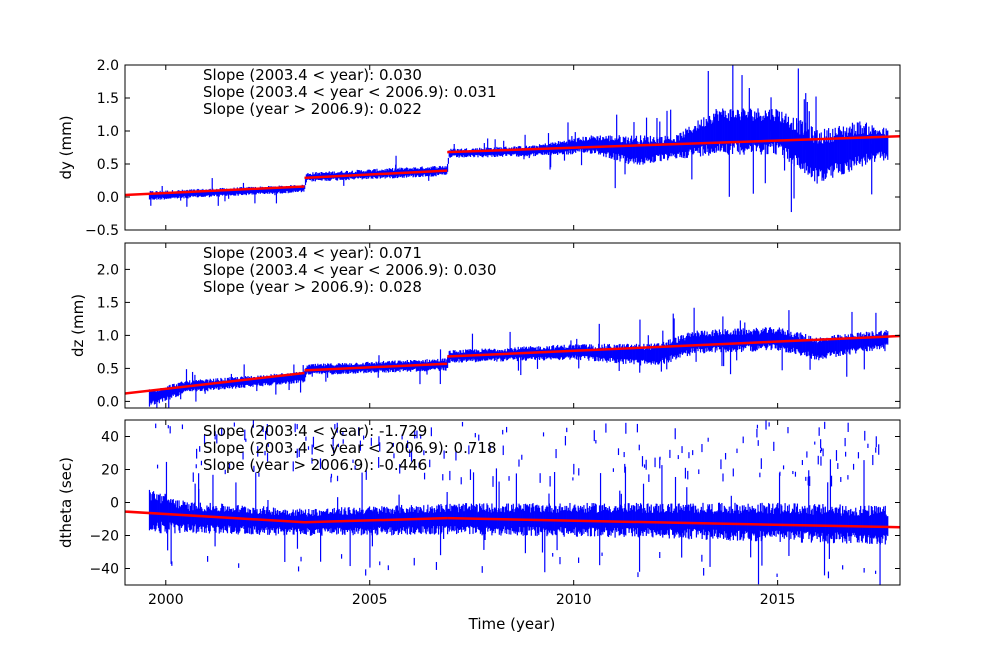  Describe the element at coordinates (312, 75) in the screenshot. I see `dy-slope-line-1: Slope (2003.4 < year): 0.030` at that location.